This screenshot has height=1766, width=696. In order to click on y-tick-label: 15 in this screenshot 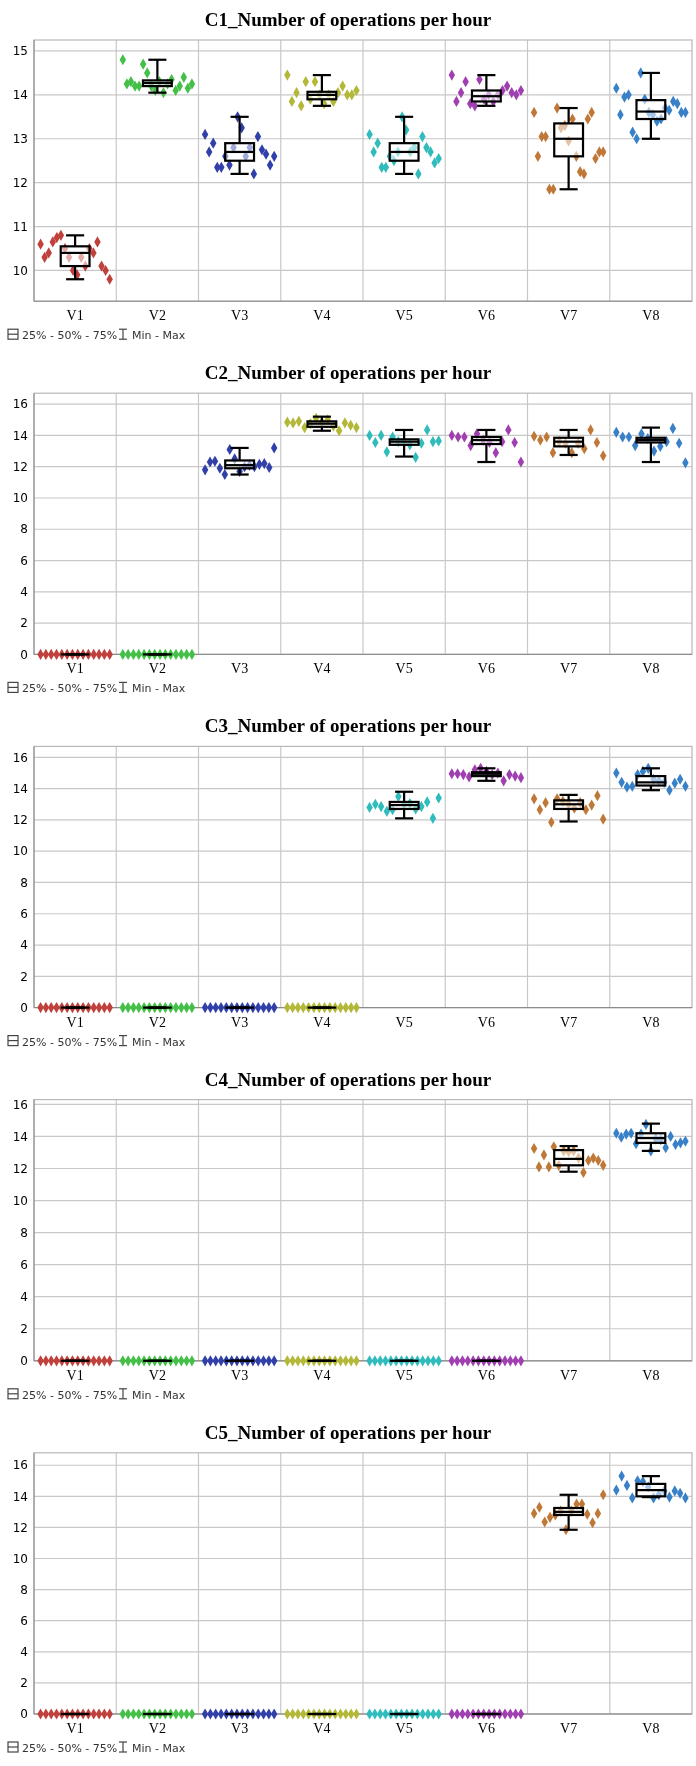, I will do `click(20, 51)`.